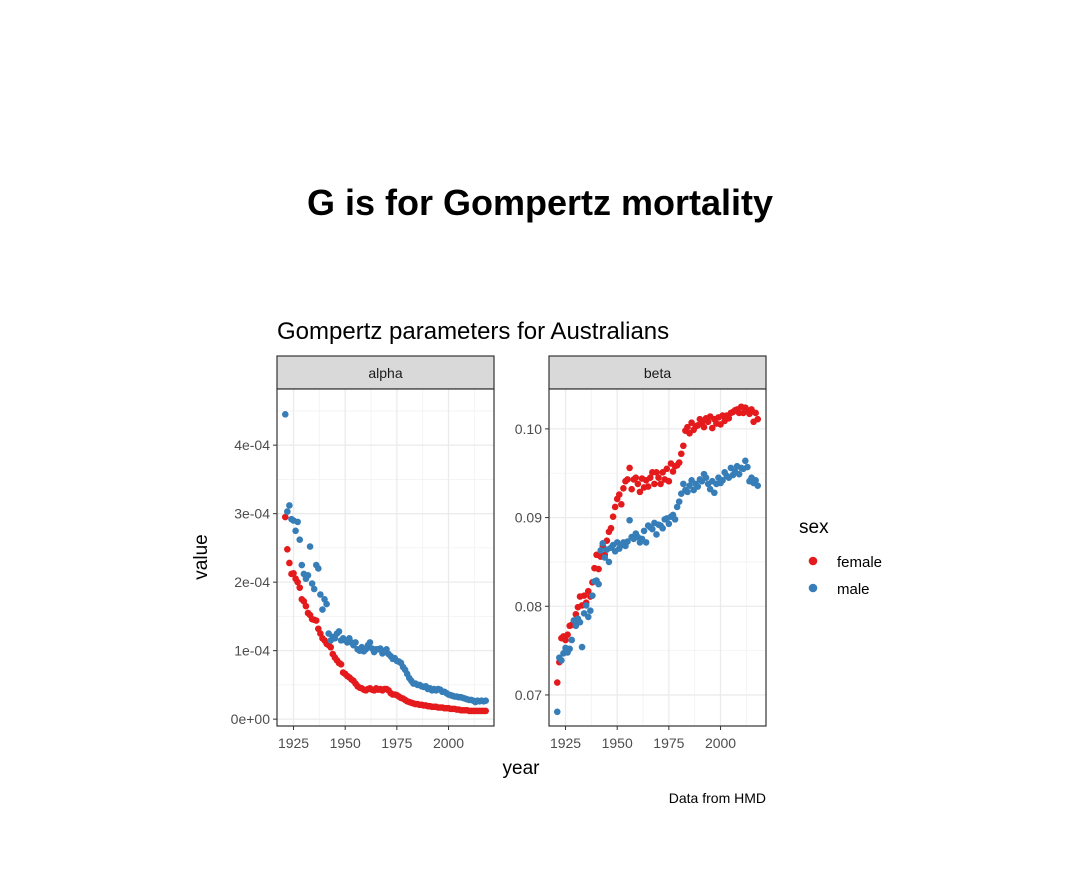  Describe the element at coordinates (528, 518) in the screenshot. I see `y-tick-label: 0.09` at that location.